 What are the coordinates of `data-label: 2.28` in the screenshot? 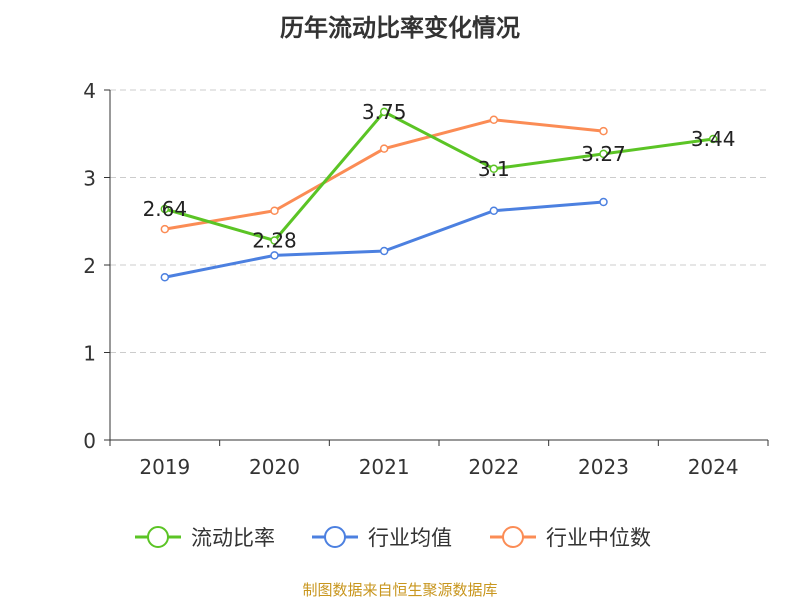 It's located at (274, 241).